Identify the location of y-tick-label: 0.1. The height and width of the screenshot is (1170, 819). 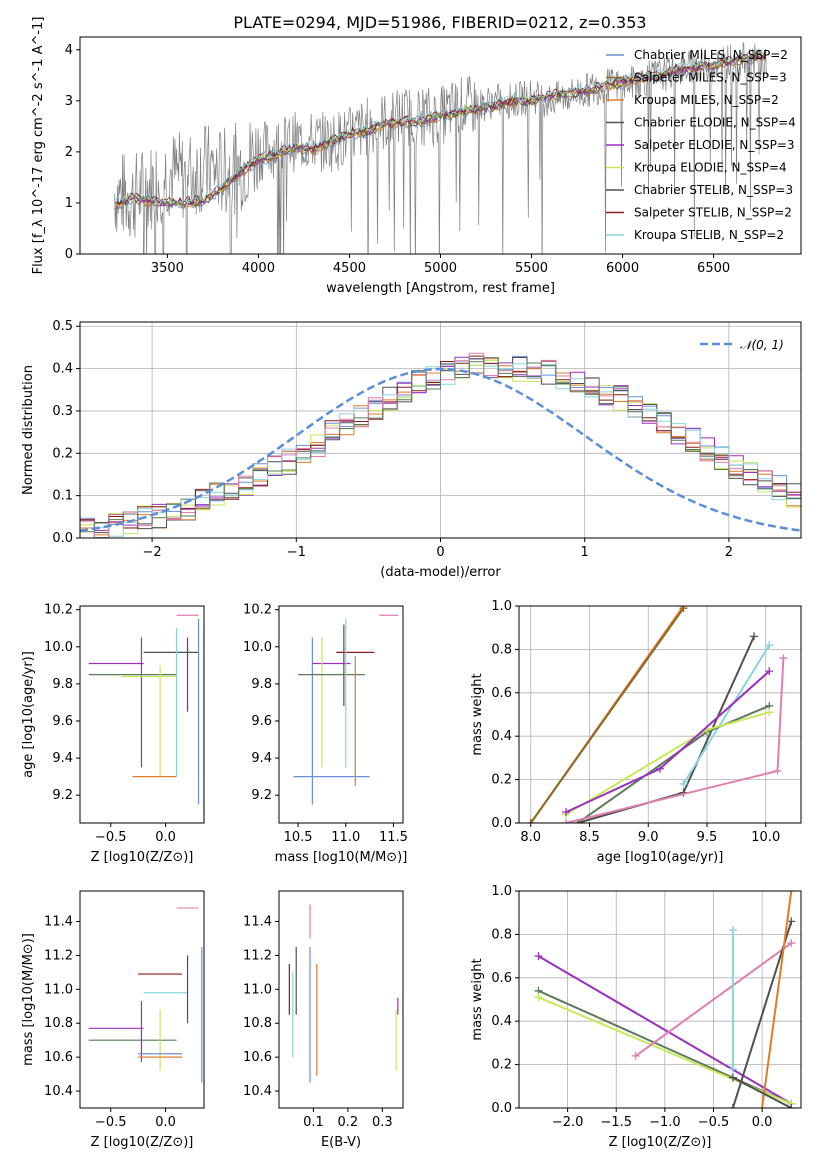
(62, 496).